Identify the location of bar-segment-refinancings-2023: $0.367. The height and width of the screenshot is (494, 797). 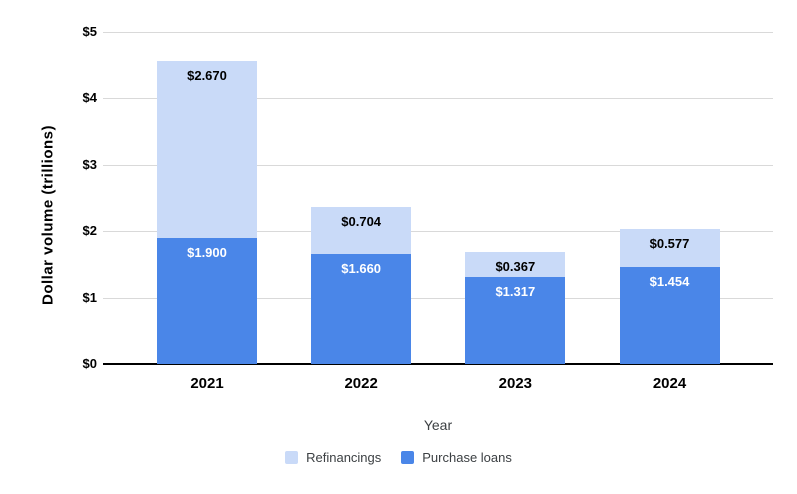
(515, 264).